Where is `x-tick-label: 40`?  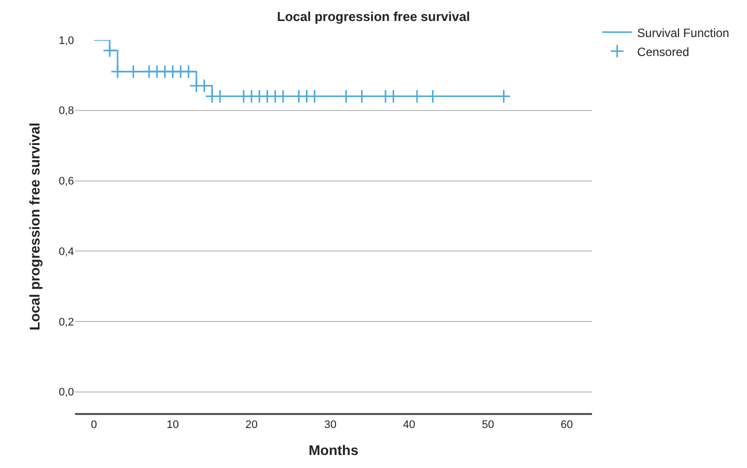 x-tick-label: 40 is located at coordinates (409, 425).